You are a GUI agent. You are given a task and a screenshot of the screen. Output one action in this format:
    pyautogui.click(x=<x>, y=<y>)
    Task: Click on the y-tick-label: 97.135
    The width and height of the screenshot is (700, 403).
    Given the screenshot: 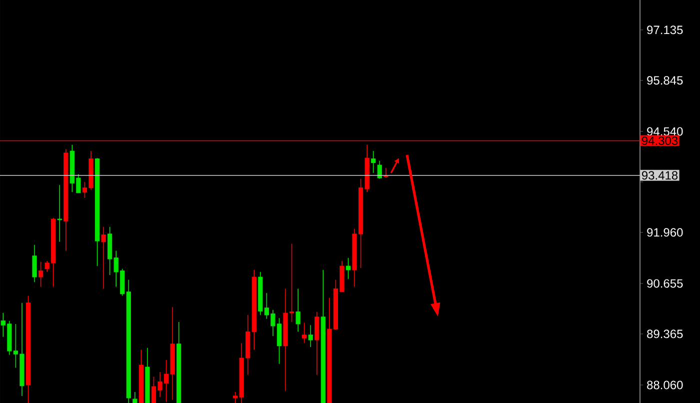 What is the action you would take?
    pyautogui.click(x=665, y=30)
    